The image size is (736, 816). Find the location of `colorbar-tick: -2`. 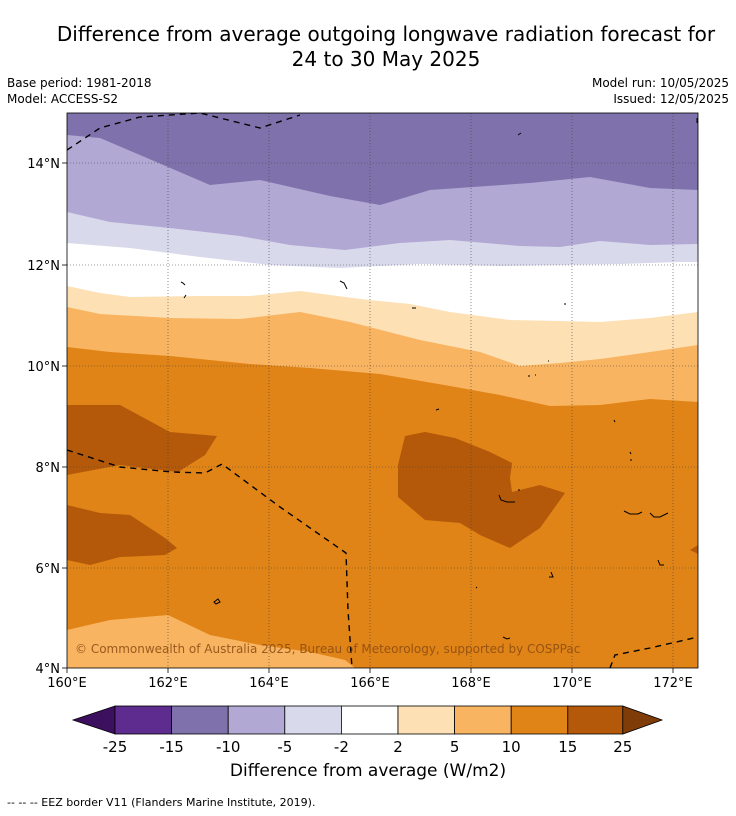

colorbar-tick: -2 is located at coordinates (341, 747).